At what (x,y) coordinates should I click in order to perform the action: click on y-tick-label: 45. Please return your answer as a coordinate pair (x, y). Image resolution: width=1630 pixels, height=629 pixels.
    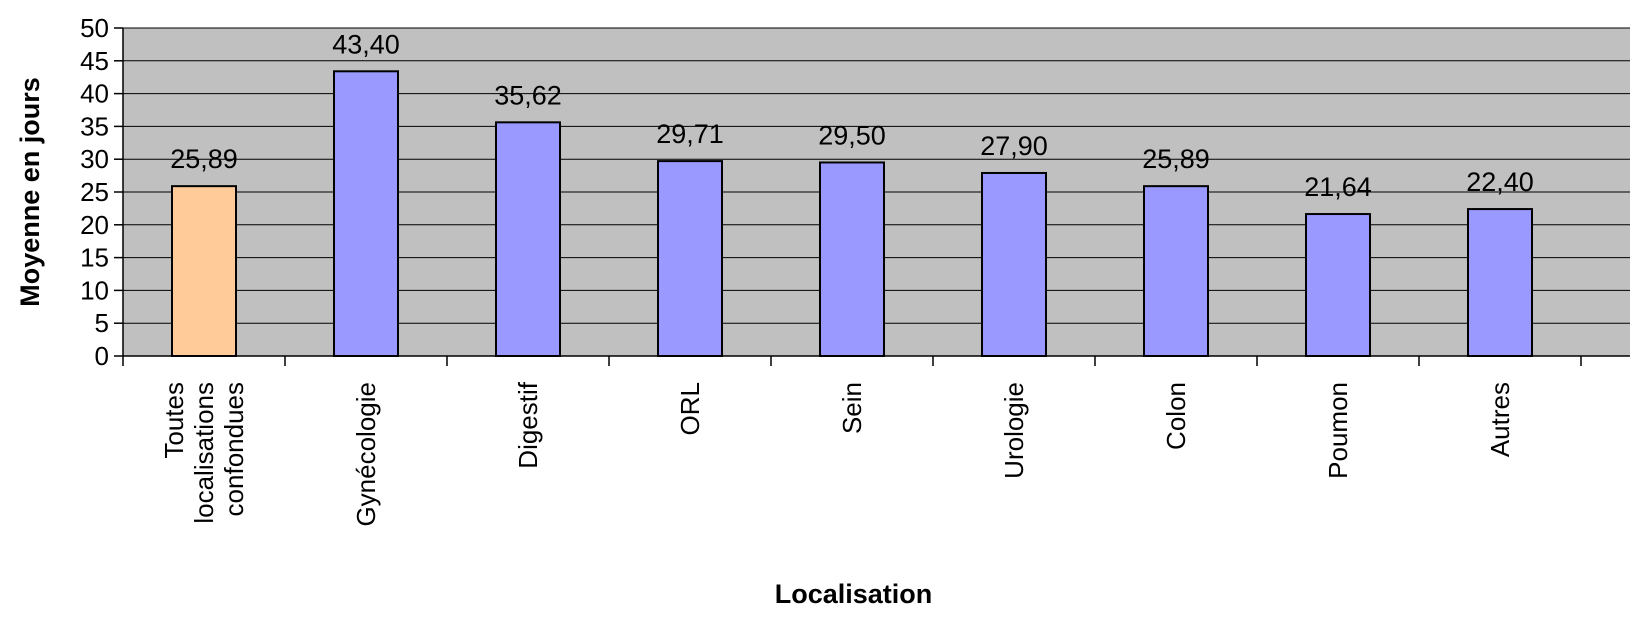
    Looking at the image, I should click on (94, 61).